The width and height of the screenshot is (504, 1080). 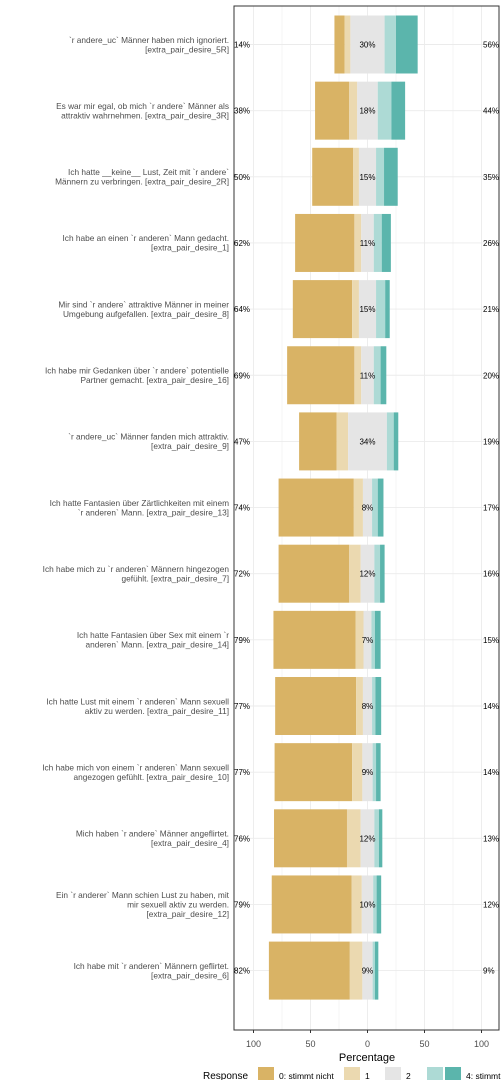 I want to click on percent-left-label: 38%, so click(x=242, y=111).